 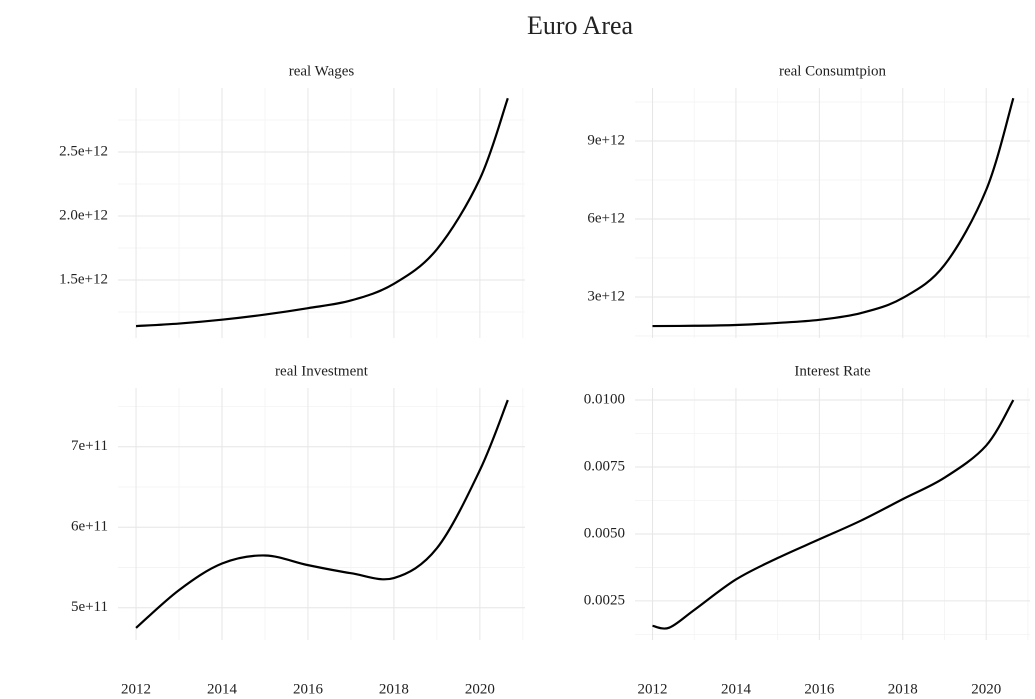 I want to click on y-tick-label: 2.0e+12, so click(x=83, y=215).